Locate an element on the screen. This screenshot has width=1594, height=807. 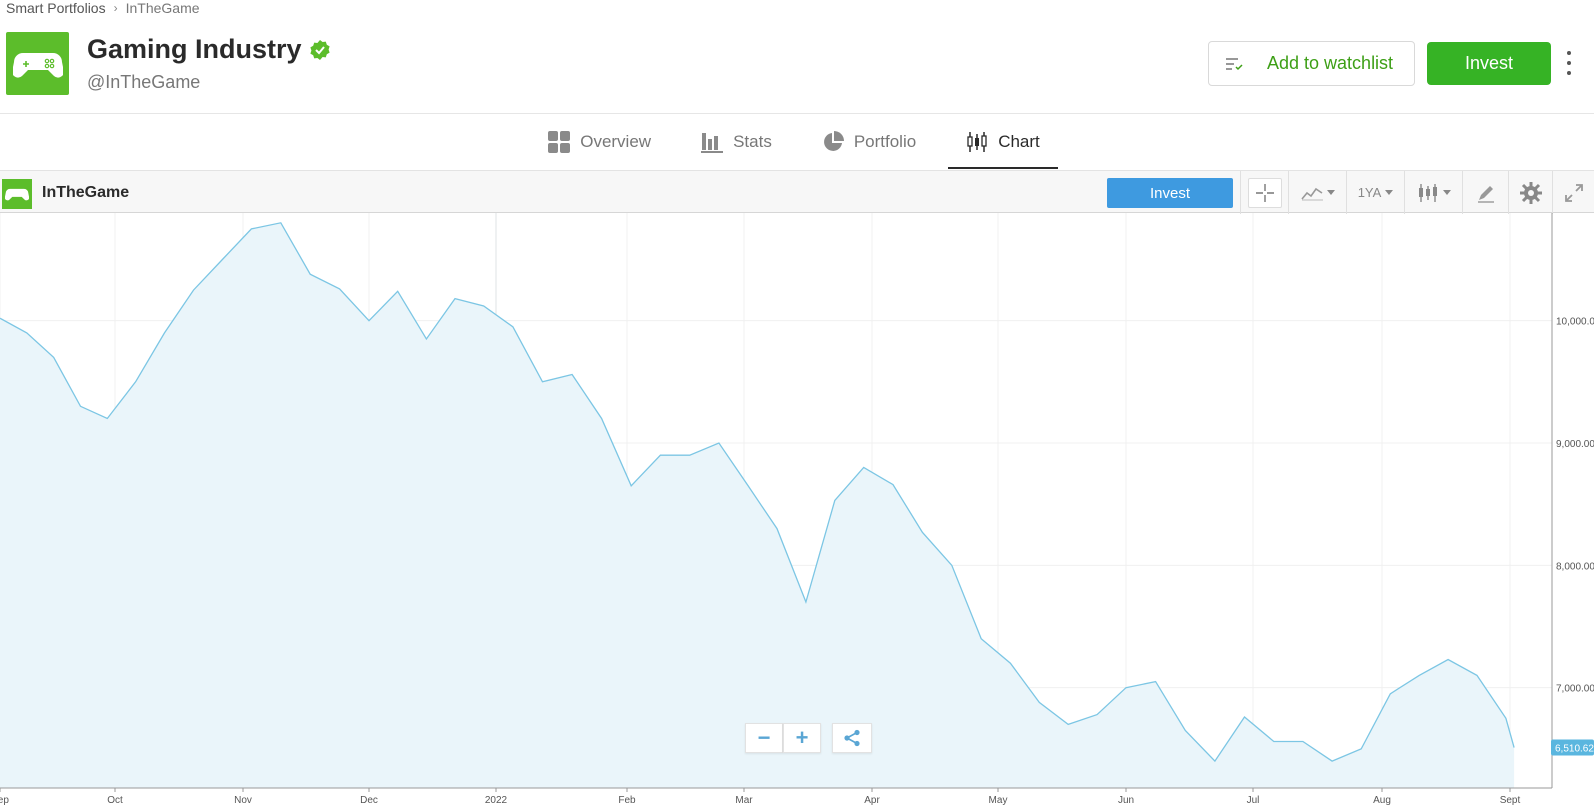
watchlist-label: Add to watchlist is located at coordinates (1330, 63).